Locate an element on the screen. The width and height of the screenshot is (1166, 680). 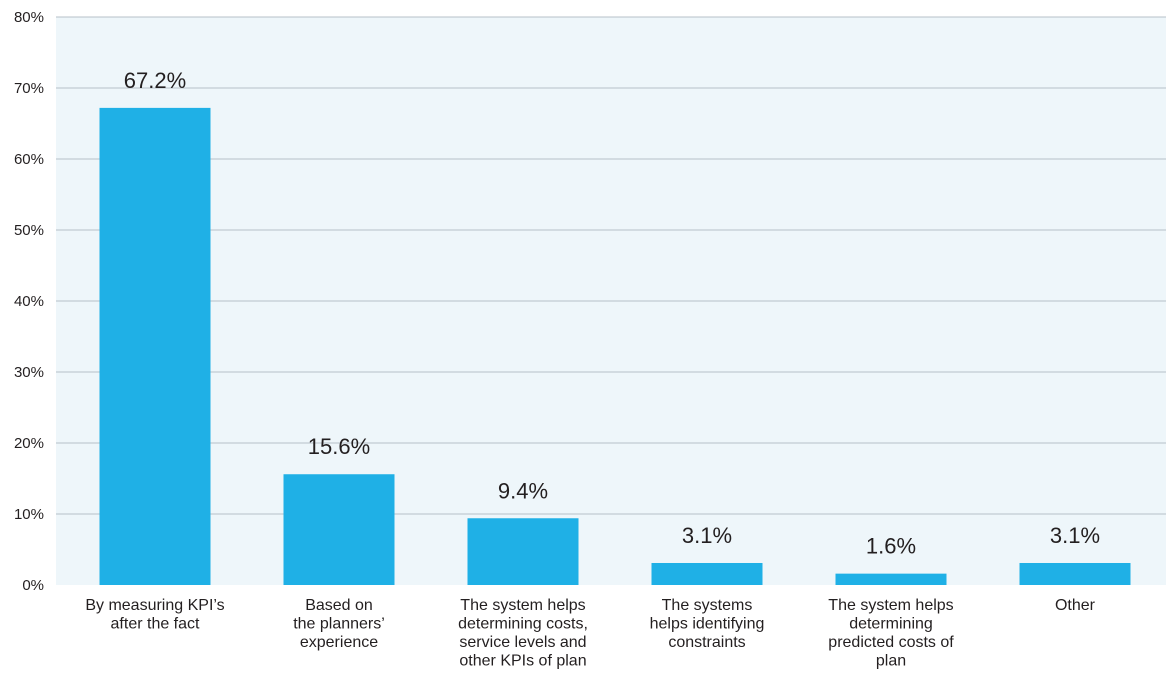
y-tick-label: 20% is located at coordinates (29, 443).